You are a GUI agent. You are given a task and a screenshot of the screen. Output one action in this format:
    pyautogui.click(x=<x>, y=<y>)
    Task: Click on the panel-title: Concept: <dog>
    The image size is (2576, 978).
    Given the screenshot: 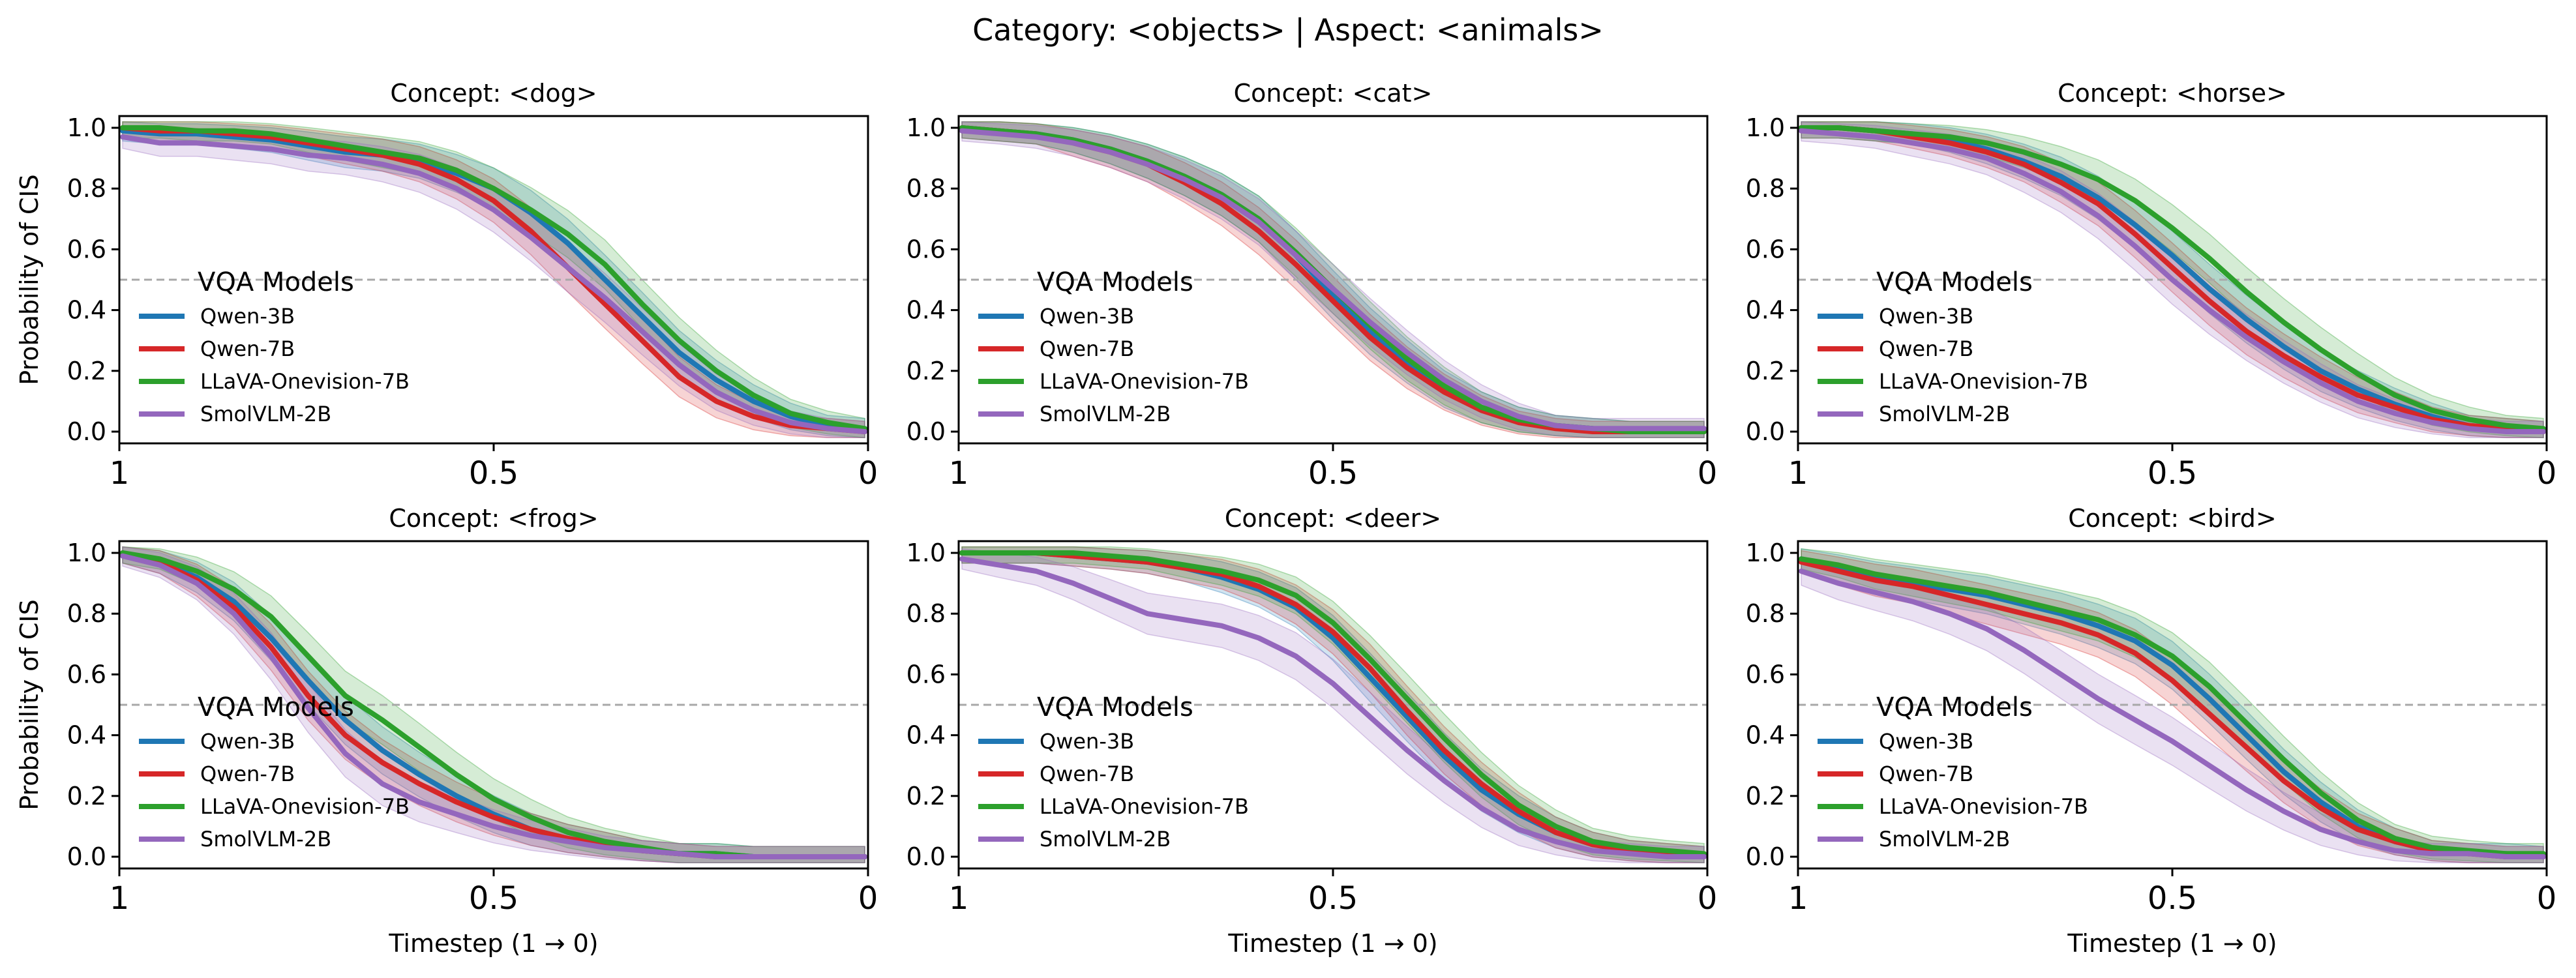 What is the action you would take?
    pyautogui.click(x=493, y=94)
    